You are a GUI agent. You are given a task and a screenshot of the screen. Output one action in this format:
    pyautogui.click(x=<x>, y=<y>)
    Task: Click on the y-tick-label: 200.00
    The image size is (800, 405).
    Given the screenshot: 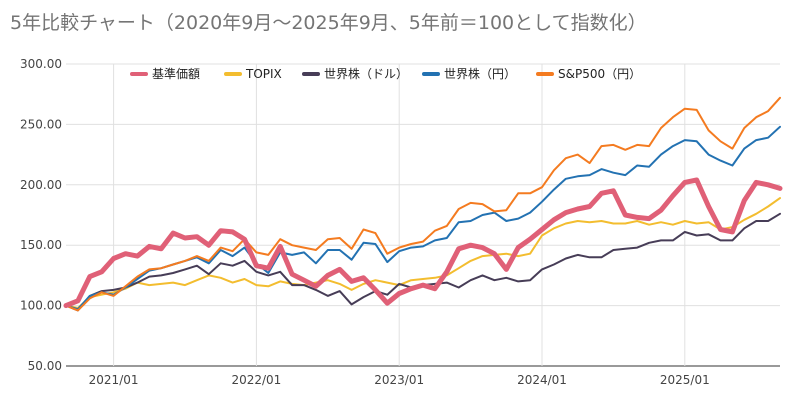 What is the action you would take?
    pyautogui.click(x=41, y=185)
    